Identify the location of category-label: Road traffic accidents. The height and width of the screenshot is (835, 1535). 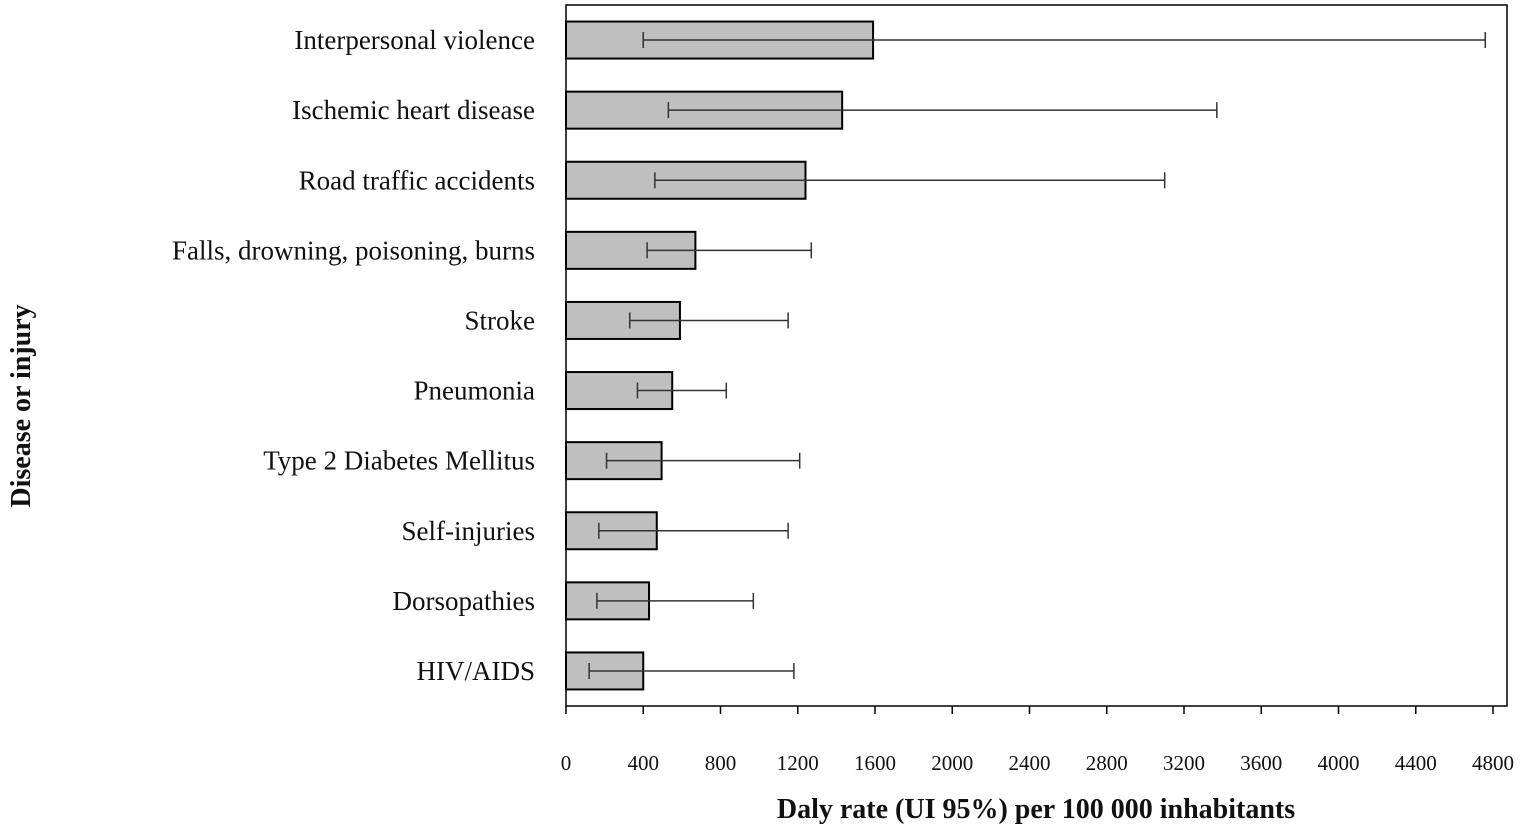
(417, 180).